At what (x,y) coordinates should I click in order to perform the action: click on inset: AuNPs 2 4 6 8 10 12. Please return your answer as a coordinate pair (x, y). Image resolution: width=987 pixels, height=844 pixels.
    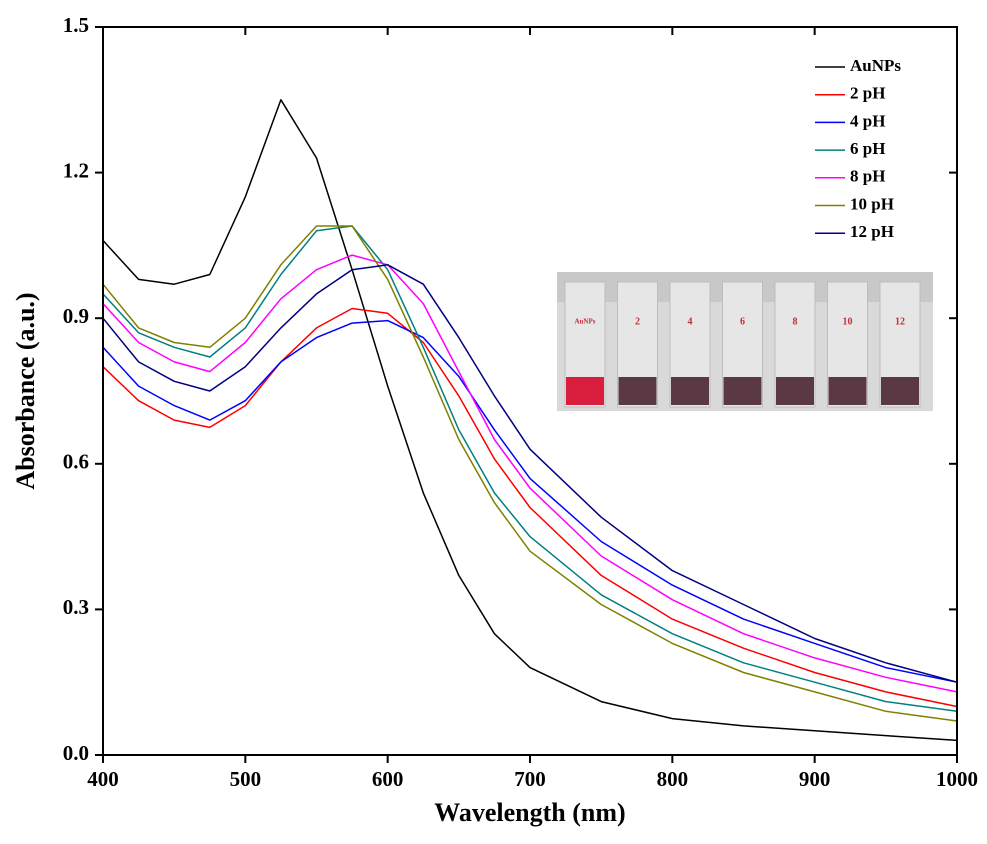
    Looking at the image, I should click on (742, 344).